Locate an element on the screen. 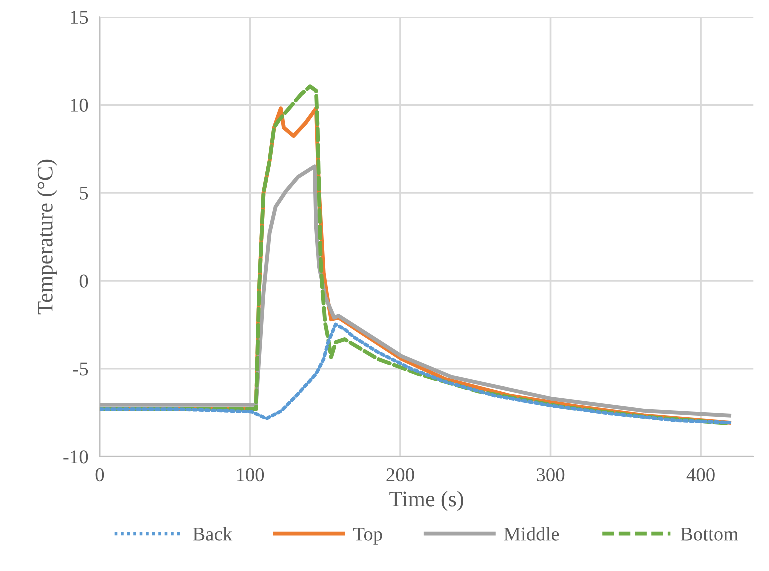 The image size is (769, 571). y-tick-label: -5 is located at coordinates (80, 369).